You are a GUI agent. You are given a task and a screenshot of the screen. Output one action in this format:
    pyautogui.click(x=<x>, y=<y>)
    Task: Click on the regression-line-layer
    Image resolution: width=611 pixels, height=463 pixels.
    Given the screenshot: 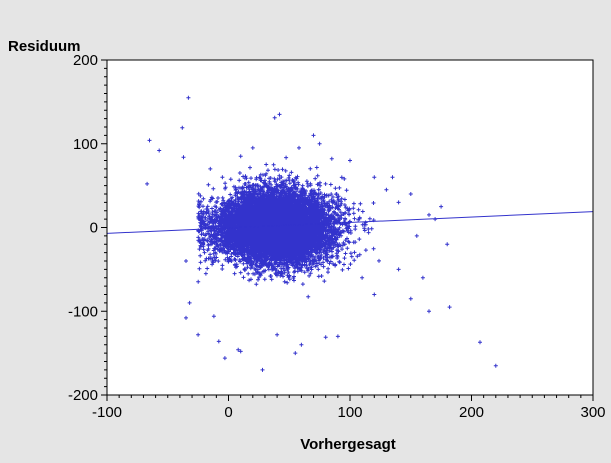 What is the action you would take?
    pyautogui.click(x=350, y=222)
    